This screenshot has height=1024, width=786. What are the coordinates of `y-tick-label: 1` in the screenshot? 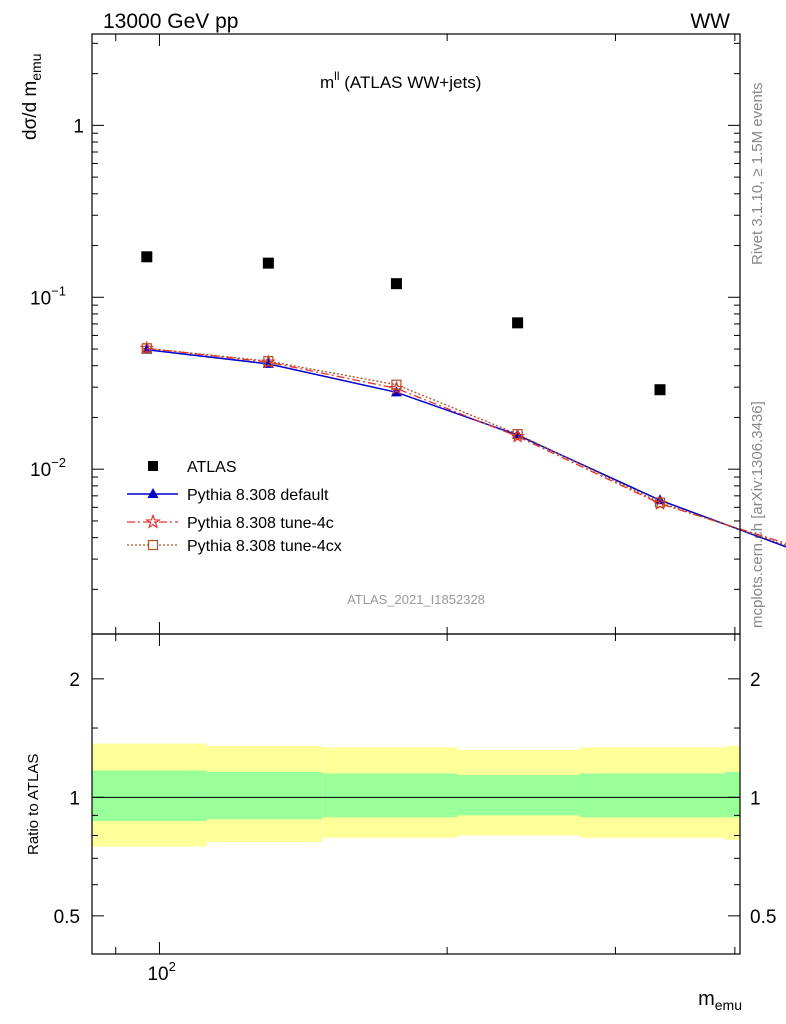 It's located at (78, 126).